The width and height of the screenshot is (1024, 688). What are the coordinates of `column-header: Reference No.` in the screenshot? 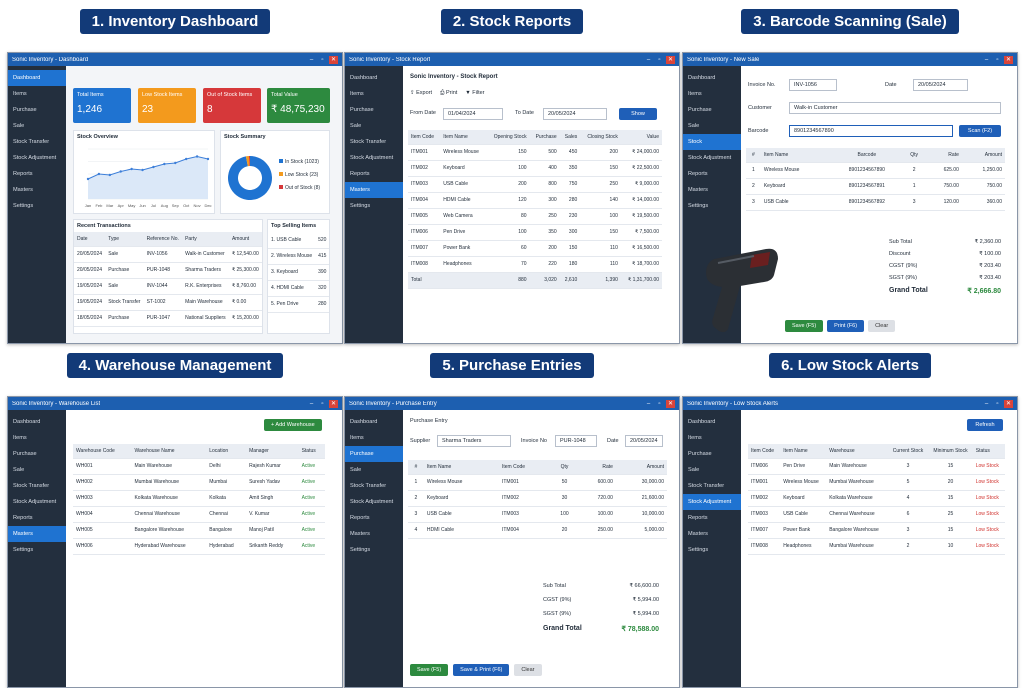 It's located at (163, 239).